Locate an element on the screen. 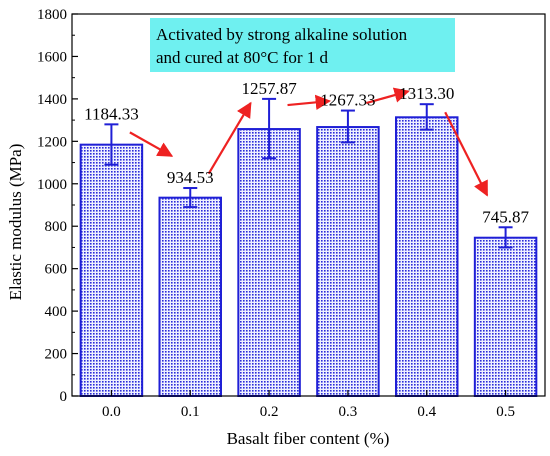 Image resolution: width=550 pixels, height=456 pixels. value-label-0.4: 1313.30 is located at coordinates (426, 93).